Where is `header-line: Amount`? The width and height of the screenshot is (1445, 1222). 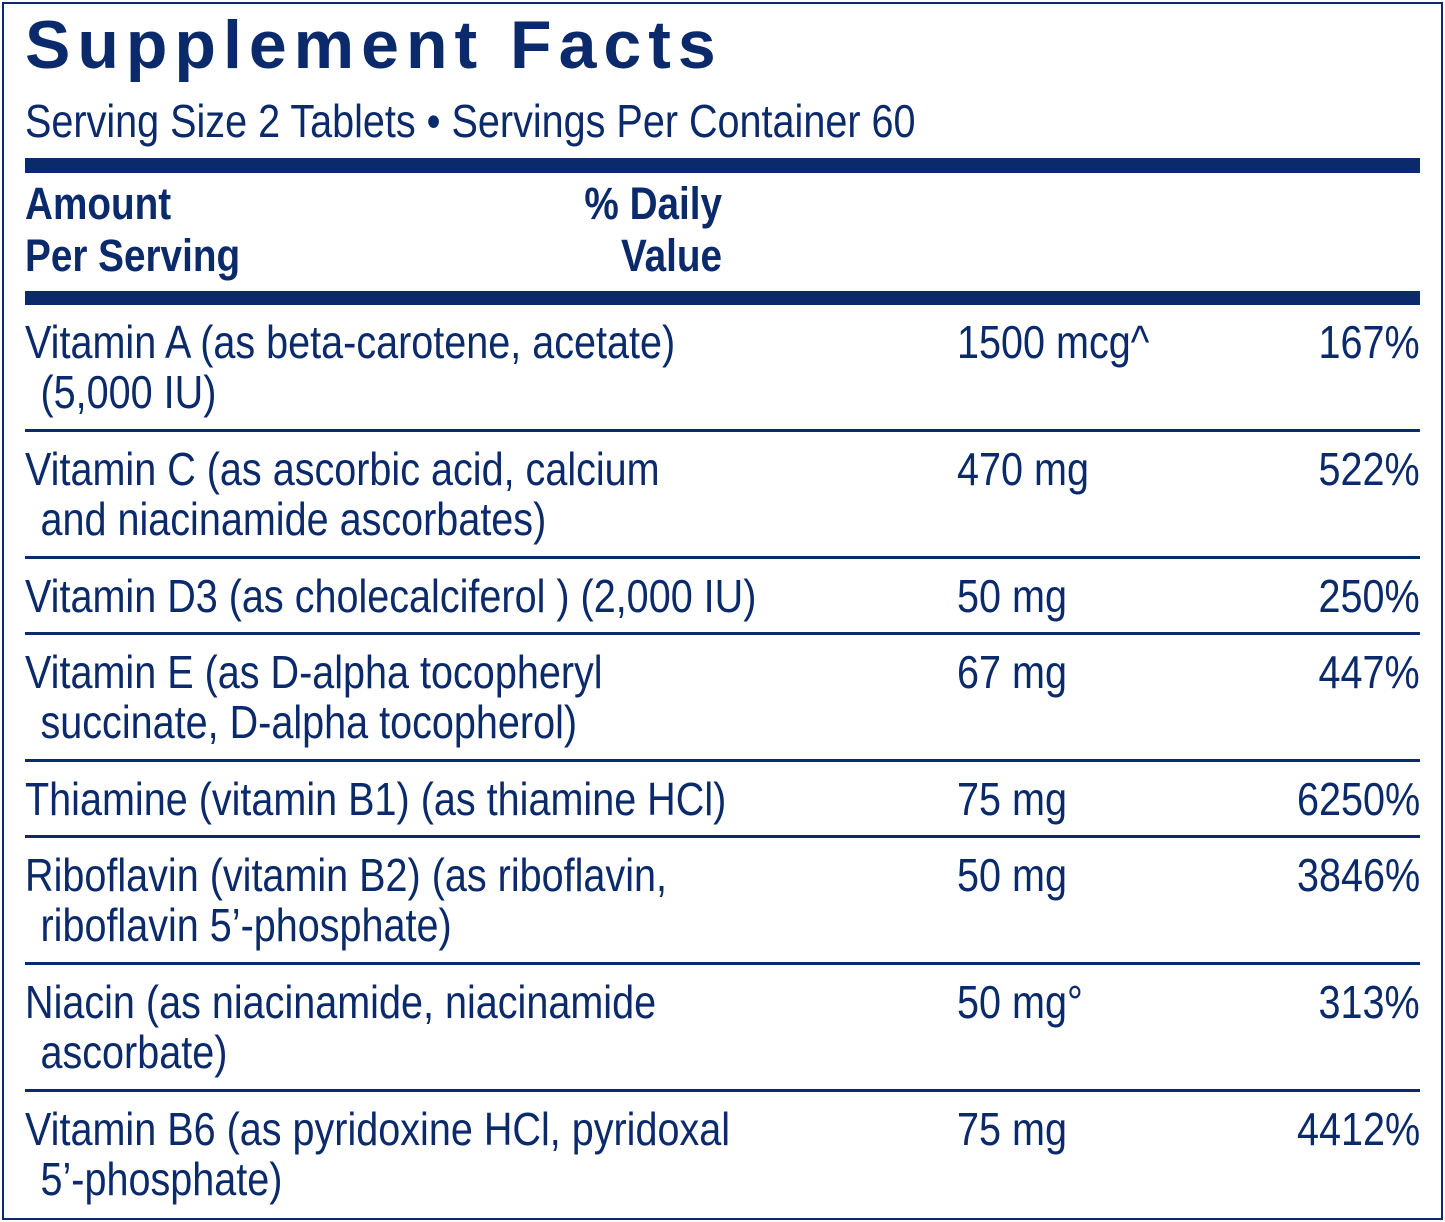
header-line: Amount is located at coordinates (98, 203).